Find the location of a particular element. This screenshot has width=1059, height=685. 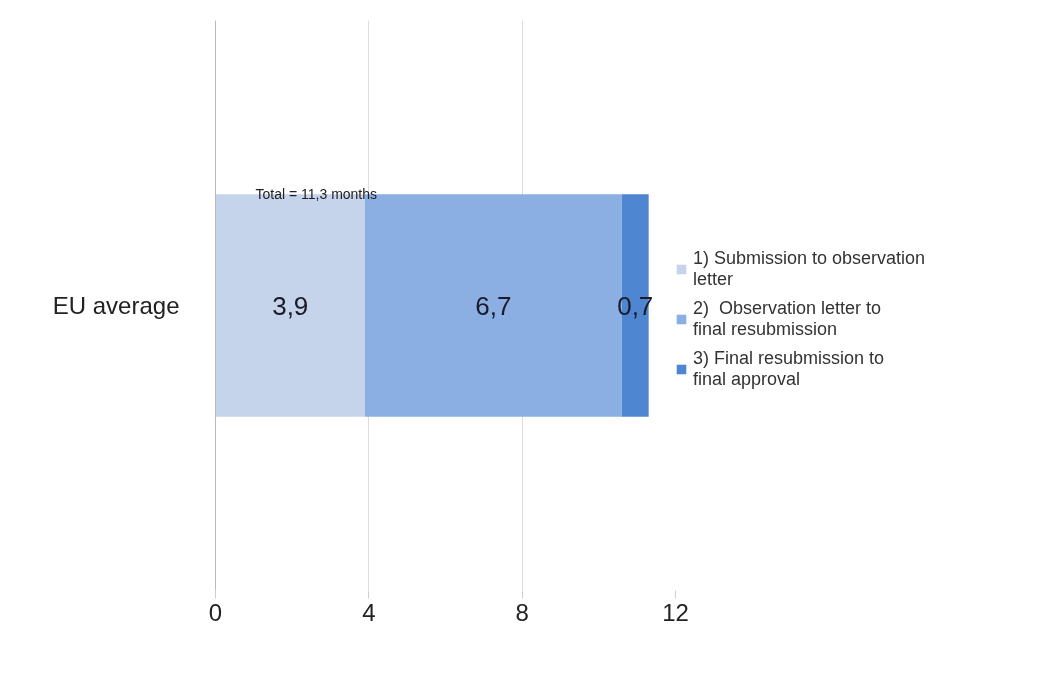

x-tick-label: 12 is located at coordinates (675, 612).